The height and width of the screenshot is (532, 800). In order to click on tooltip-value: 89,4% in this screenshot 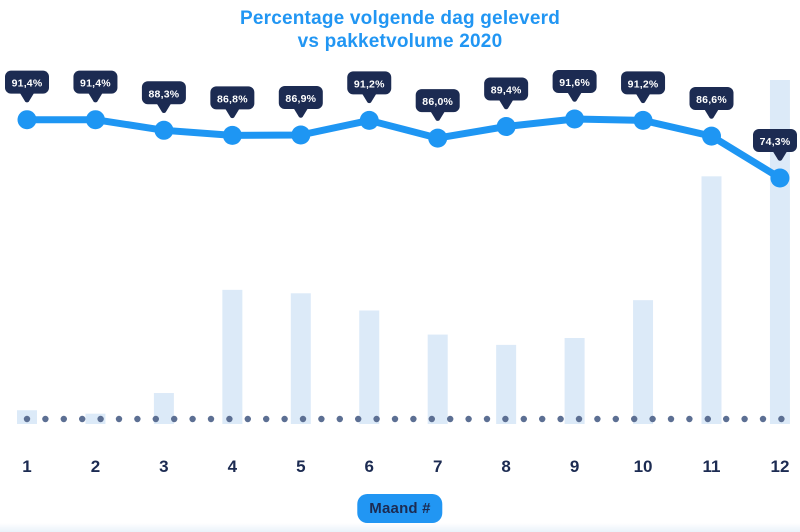, I will do `click(506, 91)`.